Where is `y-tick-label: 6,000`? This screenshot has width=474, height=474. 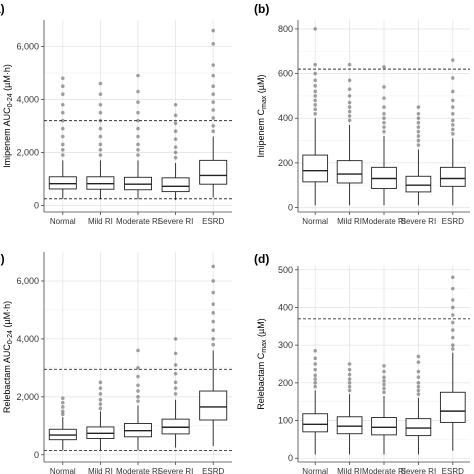 y-tick-label: 6,000 is located at coordinates (27, 46).